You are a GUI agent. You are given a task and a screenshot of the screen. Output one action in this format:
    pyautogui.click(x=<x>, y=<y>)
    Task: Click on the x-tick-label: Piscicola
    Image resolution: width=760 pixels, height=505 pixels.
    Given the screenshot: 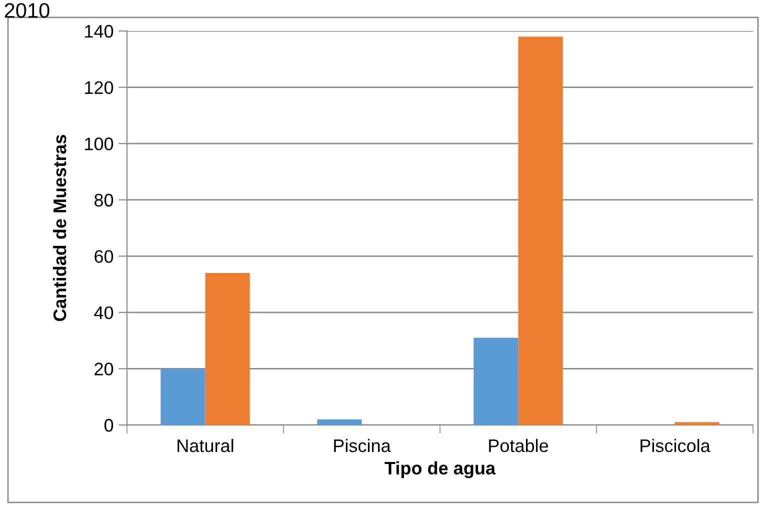 What is the action you would take?
    pyautogui.click(x=675, y=445)
    